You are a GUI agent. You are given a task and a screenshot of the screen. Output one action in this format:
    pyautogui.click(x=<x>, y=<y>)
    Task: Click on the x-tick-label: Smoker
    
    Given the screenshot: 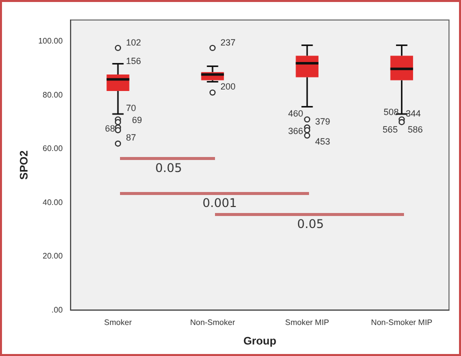 What is the action you would take?
    pyautogui.click(x=118, y=323)
    